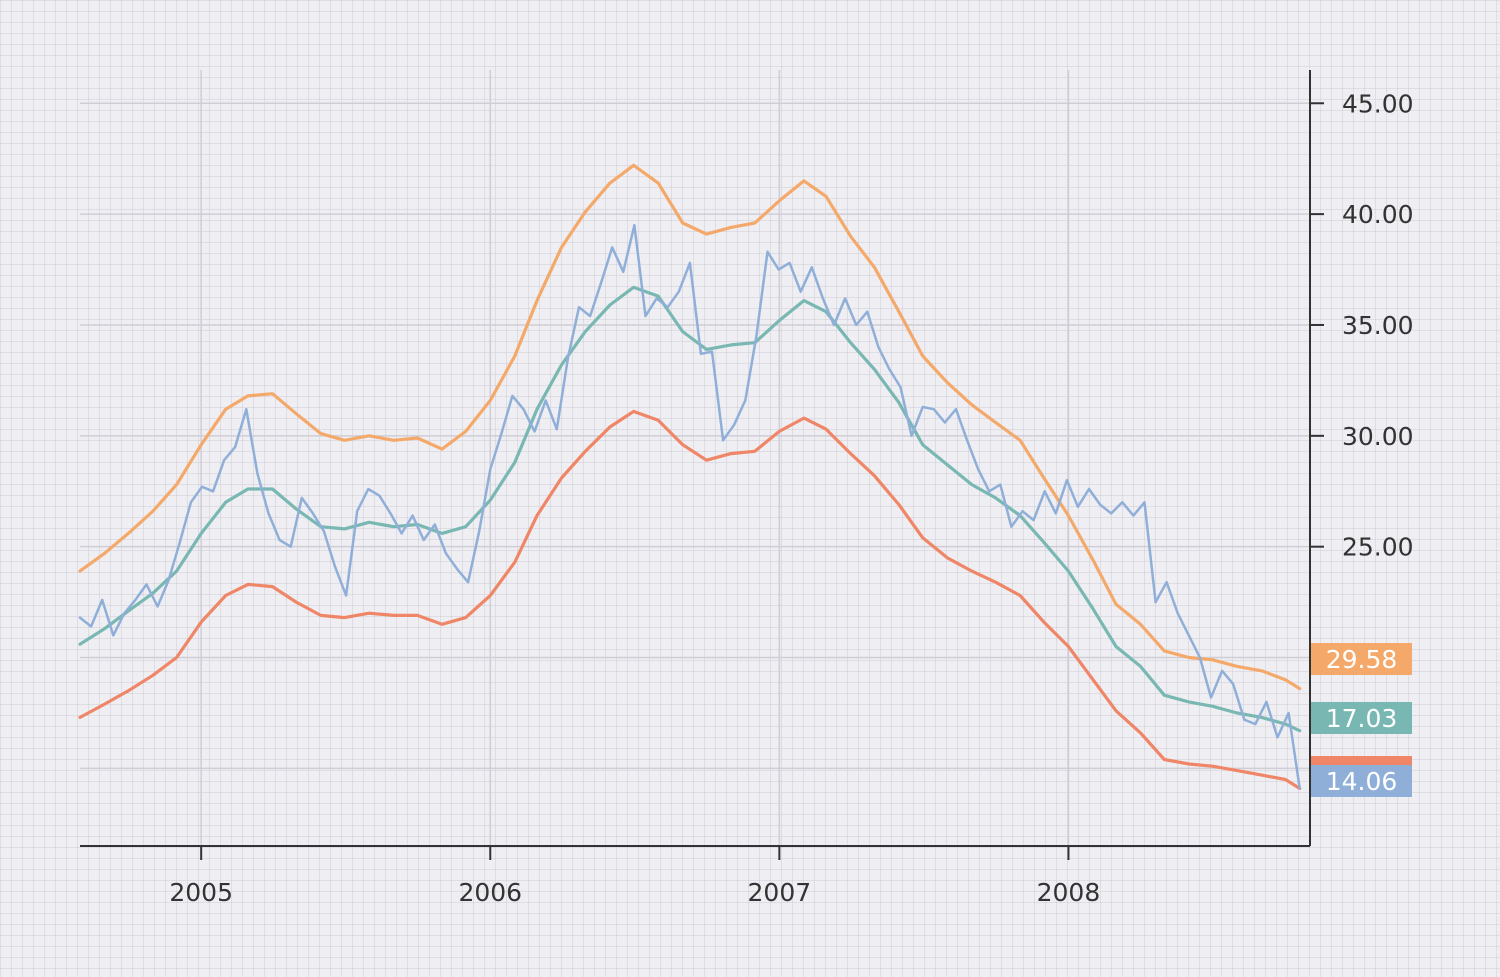  I want to click on y-tick-label: 35.00, so click(1378, 325).